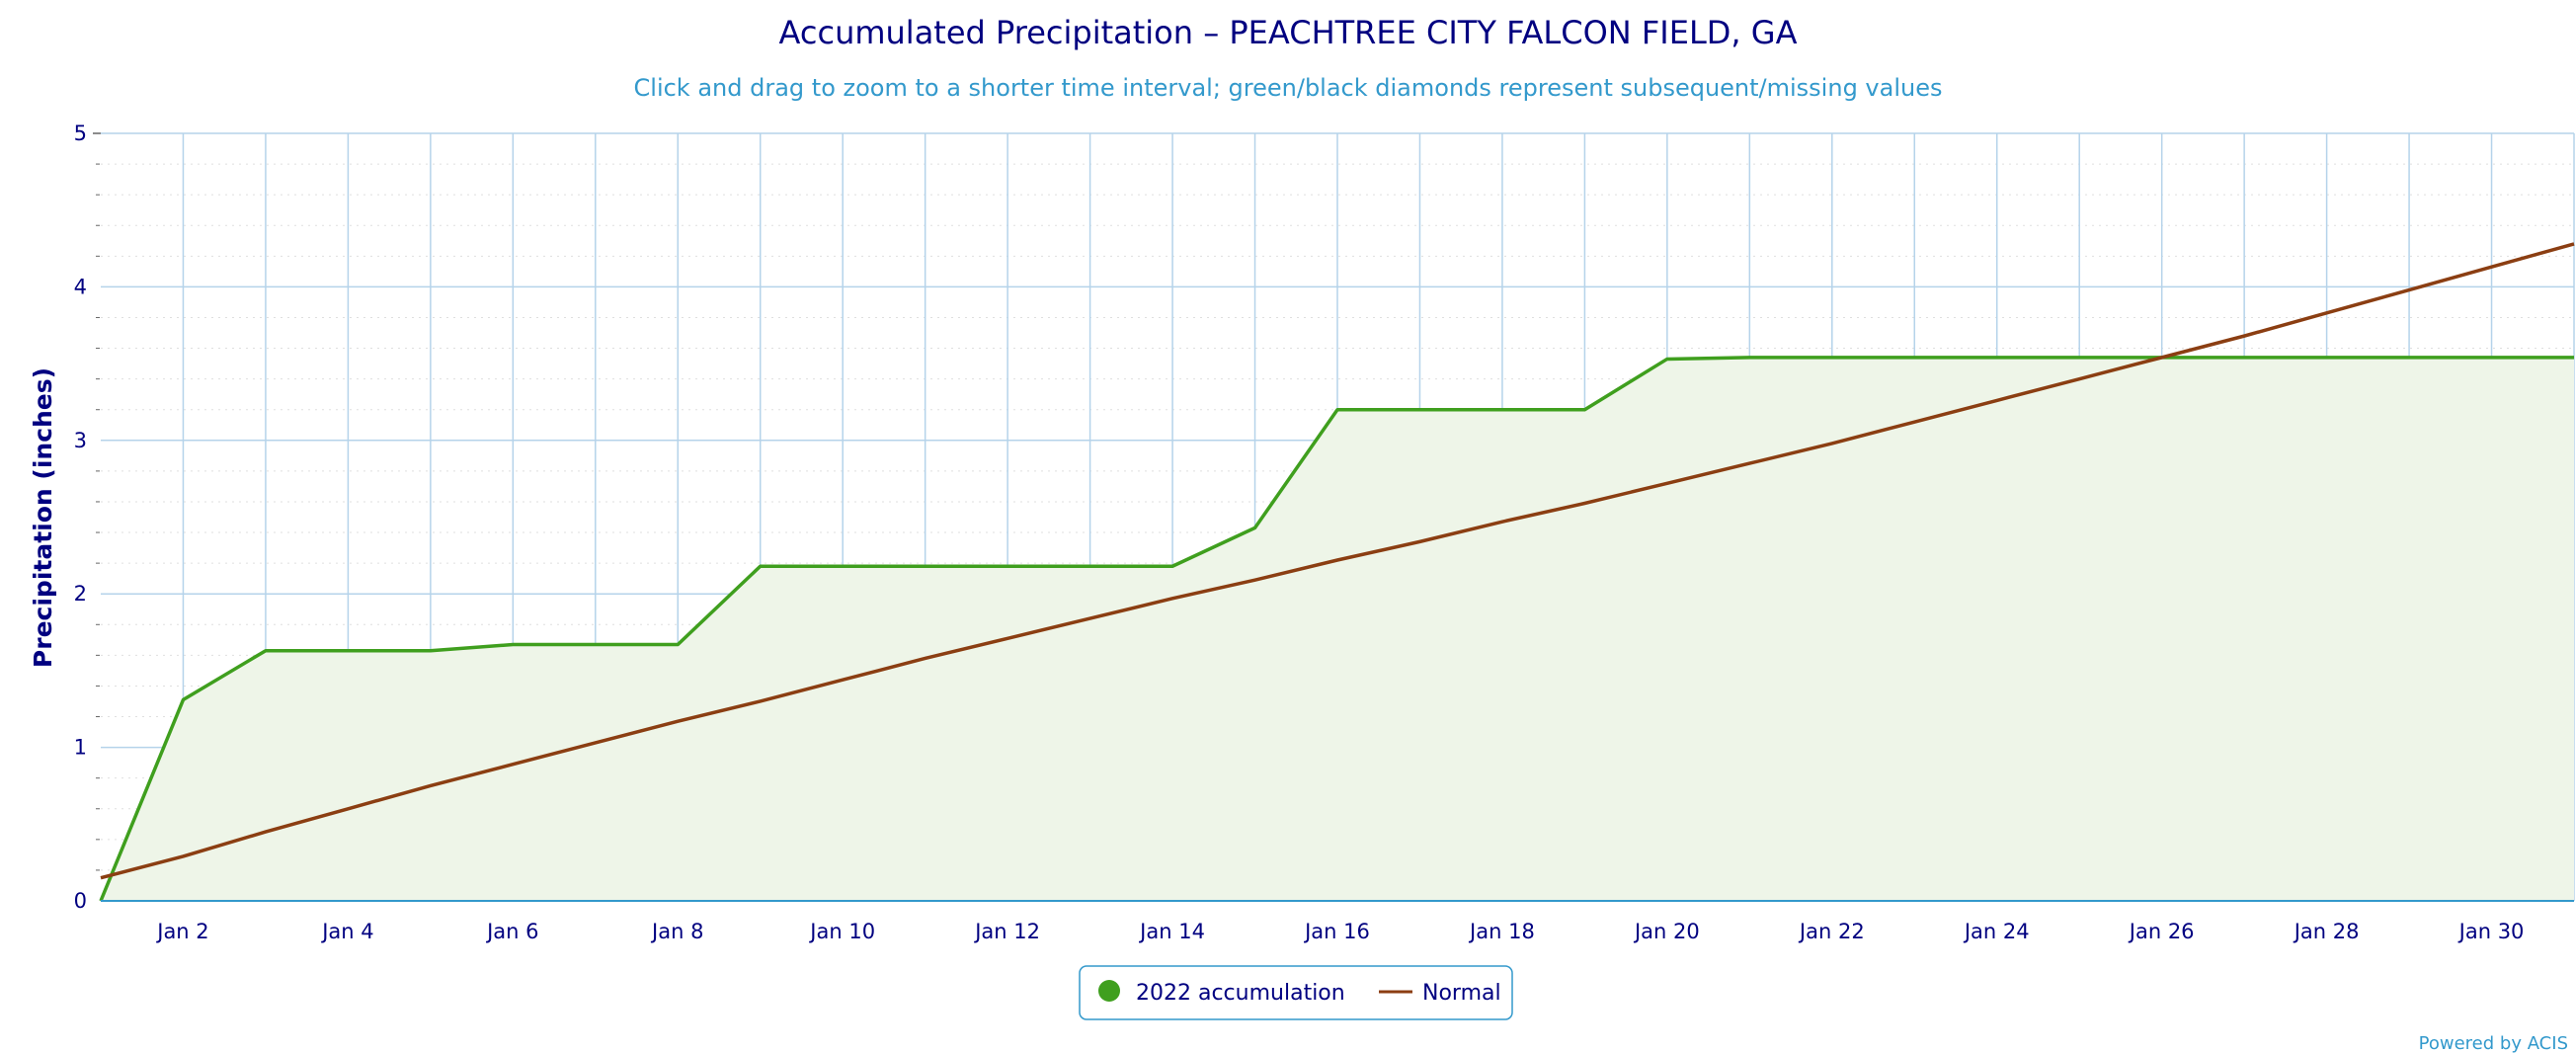  Describe the element at coordinates (80, 901) in the screenshot. I see `y-tick-label: 0` at that location.